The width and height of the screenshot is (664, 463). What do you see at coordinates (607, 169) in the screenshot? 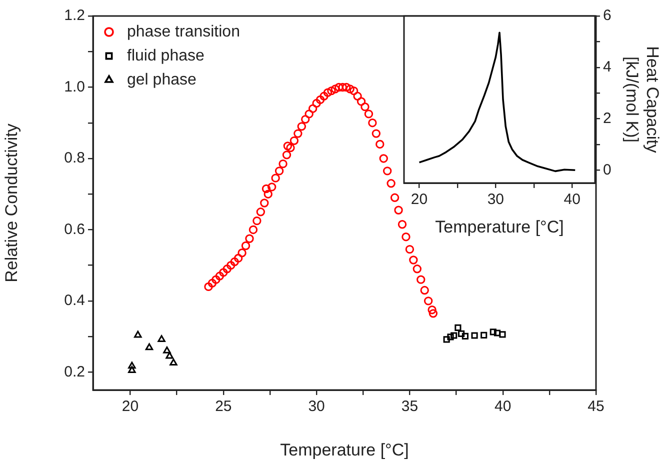
I see `y2-tick-label: 0` at bounding box center [607, 169].